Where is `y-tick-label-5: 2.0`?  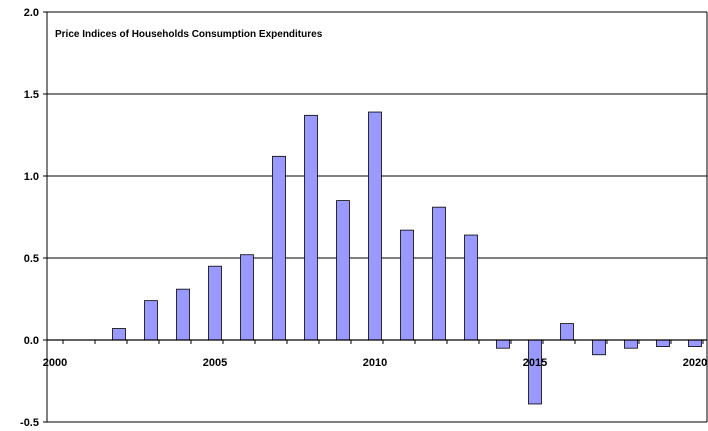 y-tick-label-5: 2.0 is located at coordinates (31, 13).